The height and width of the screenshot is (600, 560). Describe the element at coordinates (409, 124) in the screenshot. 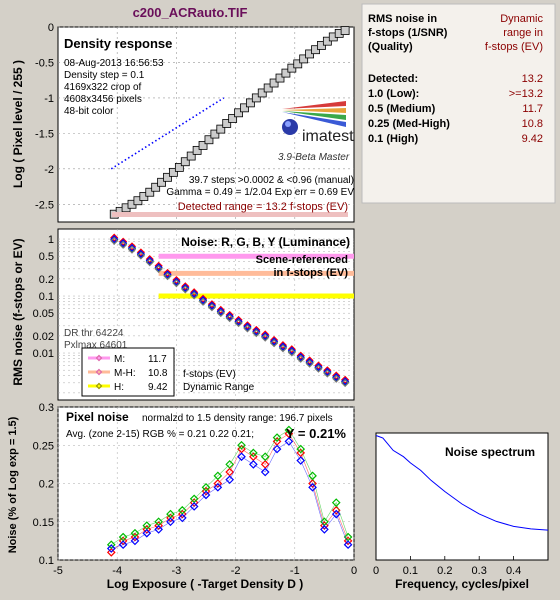

I see `summary-row-label: 0.25 (Med-High)` at that location.